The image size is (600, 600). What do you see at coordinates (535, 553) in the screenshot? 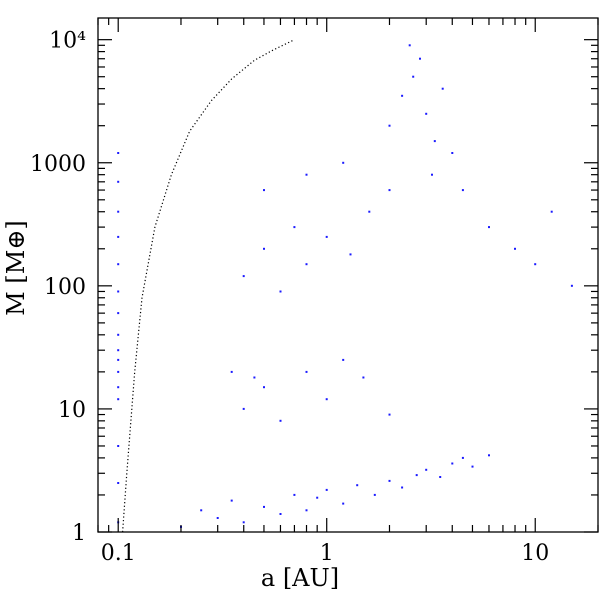
I see `x-tick-label: 10` at bounding box center [535, 553].